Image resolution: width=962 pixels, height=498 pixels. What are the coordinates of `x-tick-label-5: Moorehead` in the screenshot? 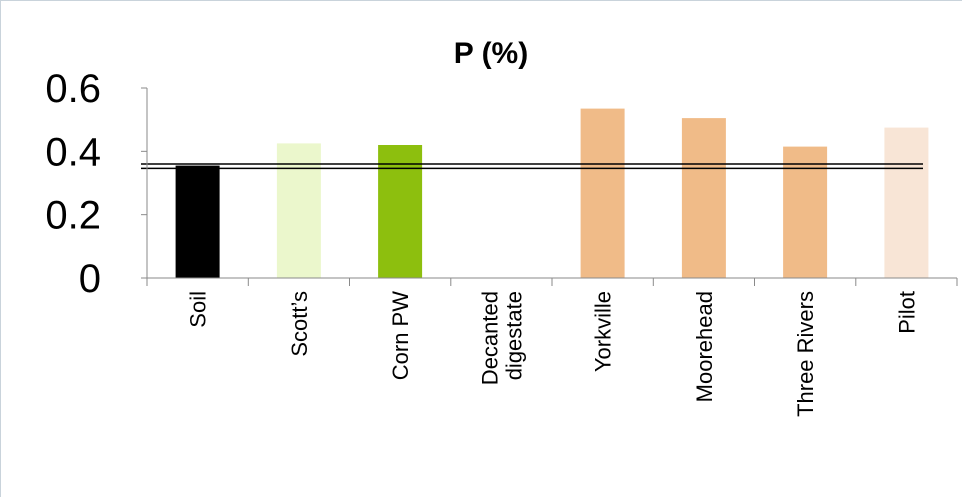 It's located at (704, 346).